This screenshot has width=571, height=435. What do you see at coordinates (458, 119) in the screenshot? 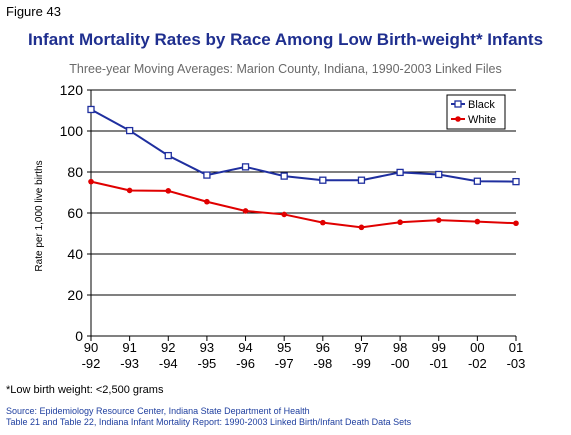
I see `legend-marker-white` at bounding box center [458, 119].